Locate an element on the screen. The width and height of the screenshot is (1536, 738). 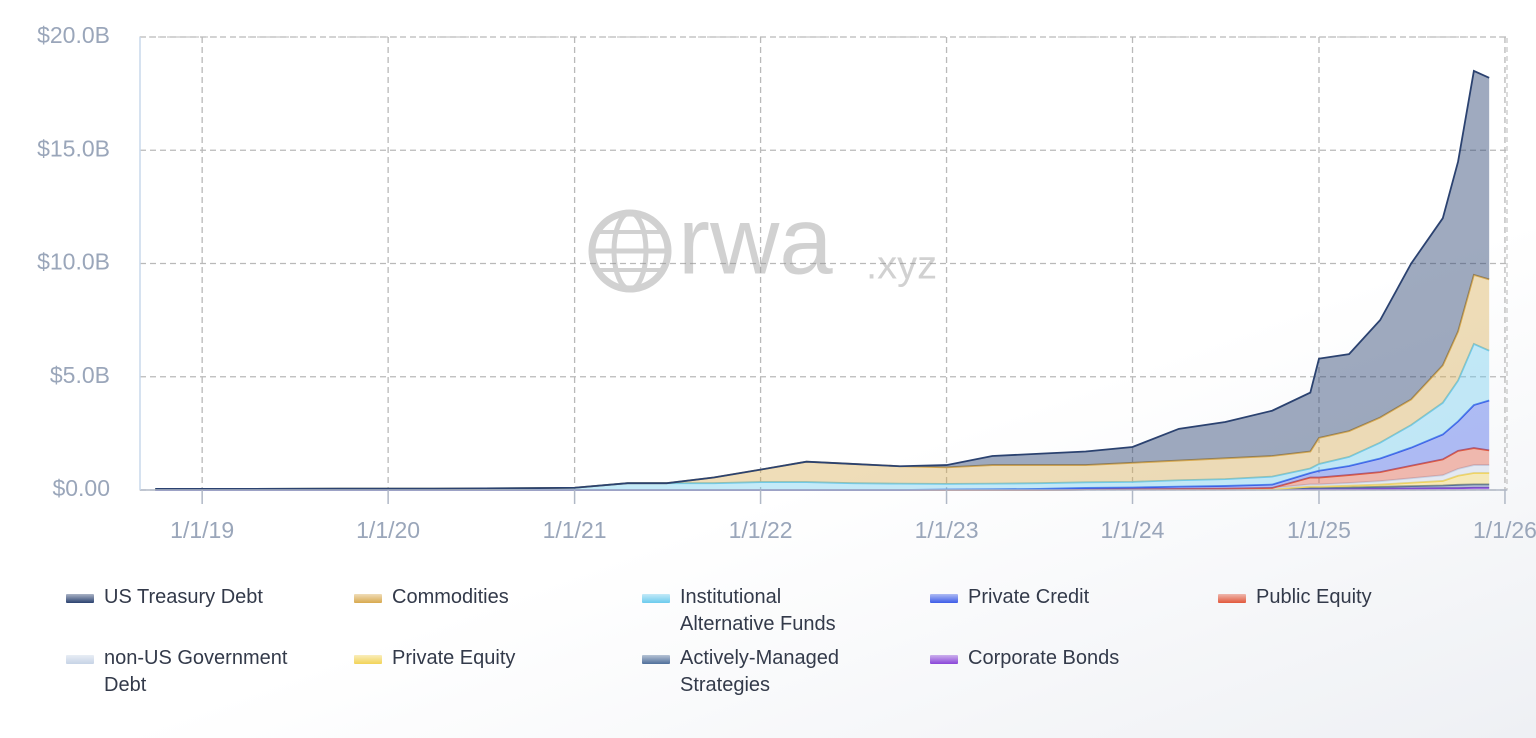
x-tick-label: 1/1/21 is located at coordinates (575, 530).